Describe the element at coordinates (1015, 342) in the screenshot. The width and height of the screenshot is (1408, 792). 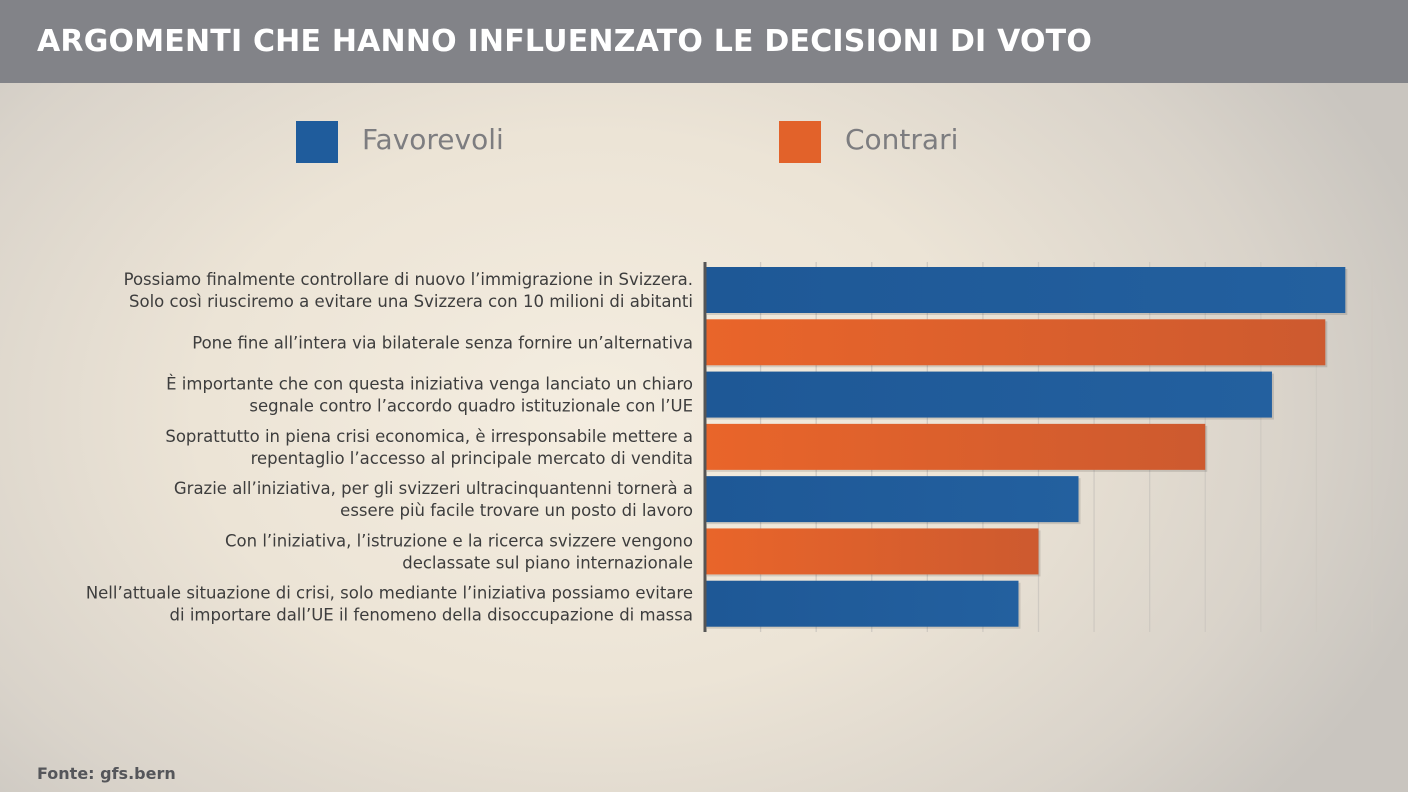
I see `bar-2-contrari` at that location.